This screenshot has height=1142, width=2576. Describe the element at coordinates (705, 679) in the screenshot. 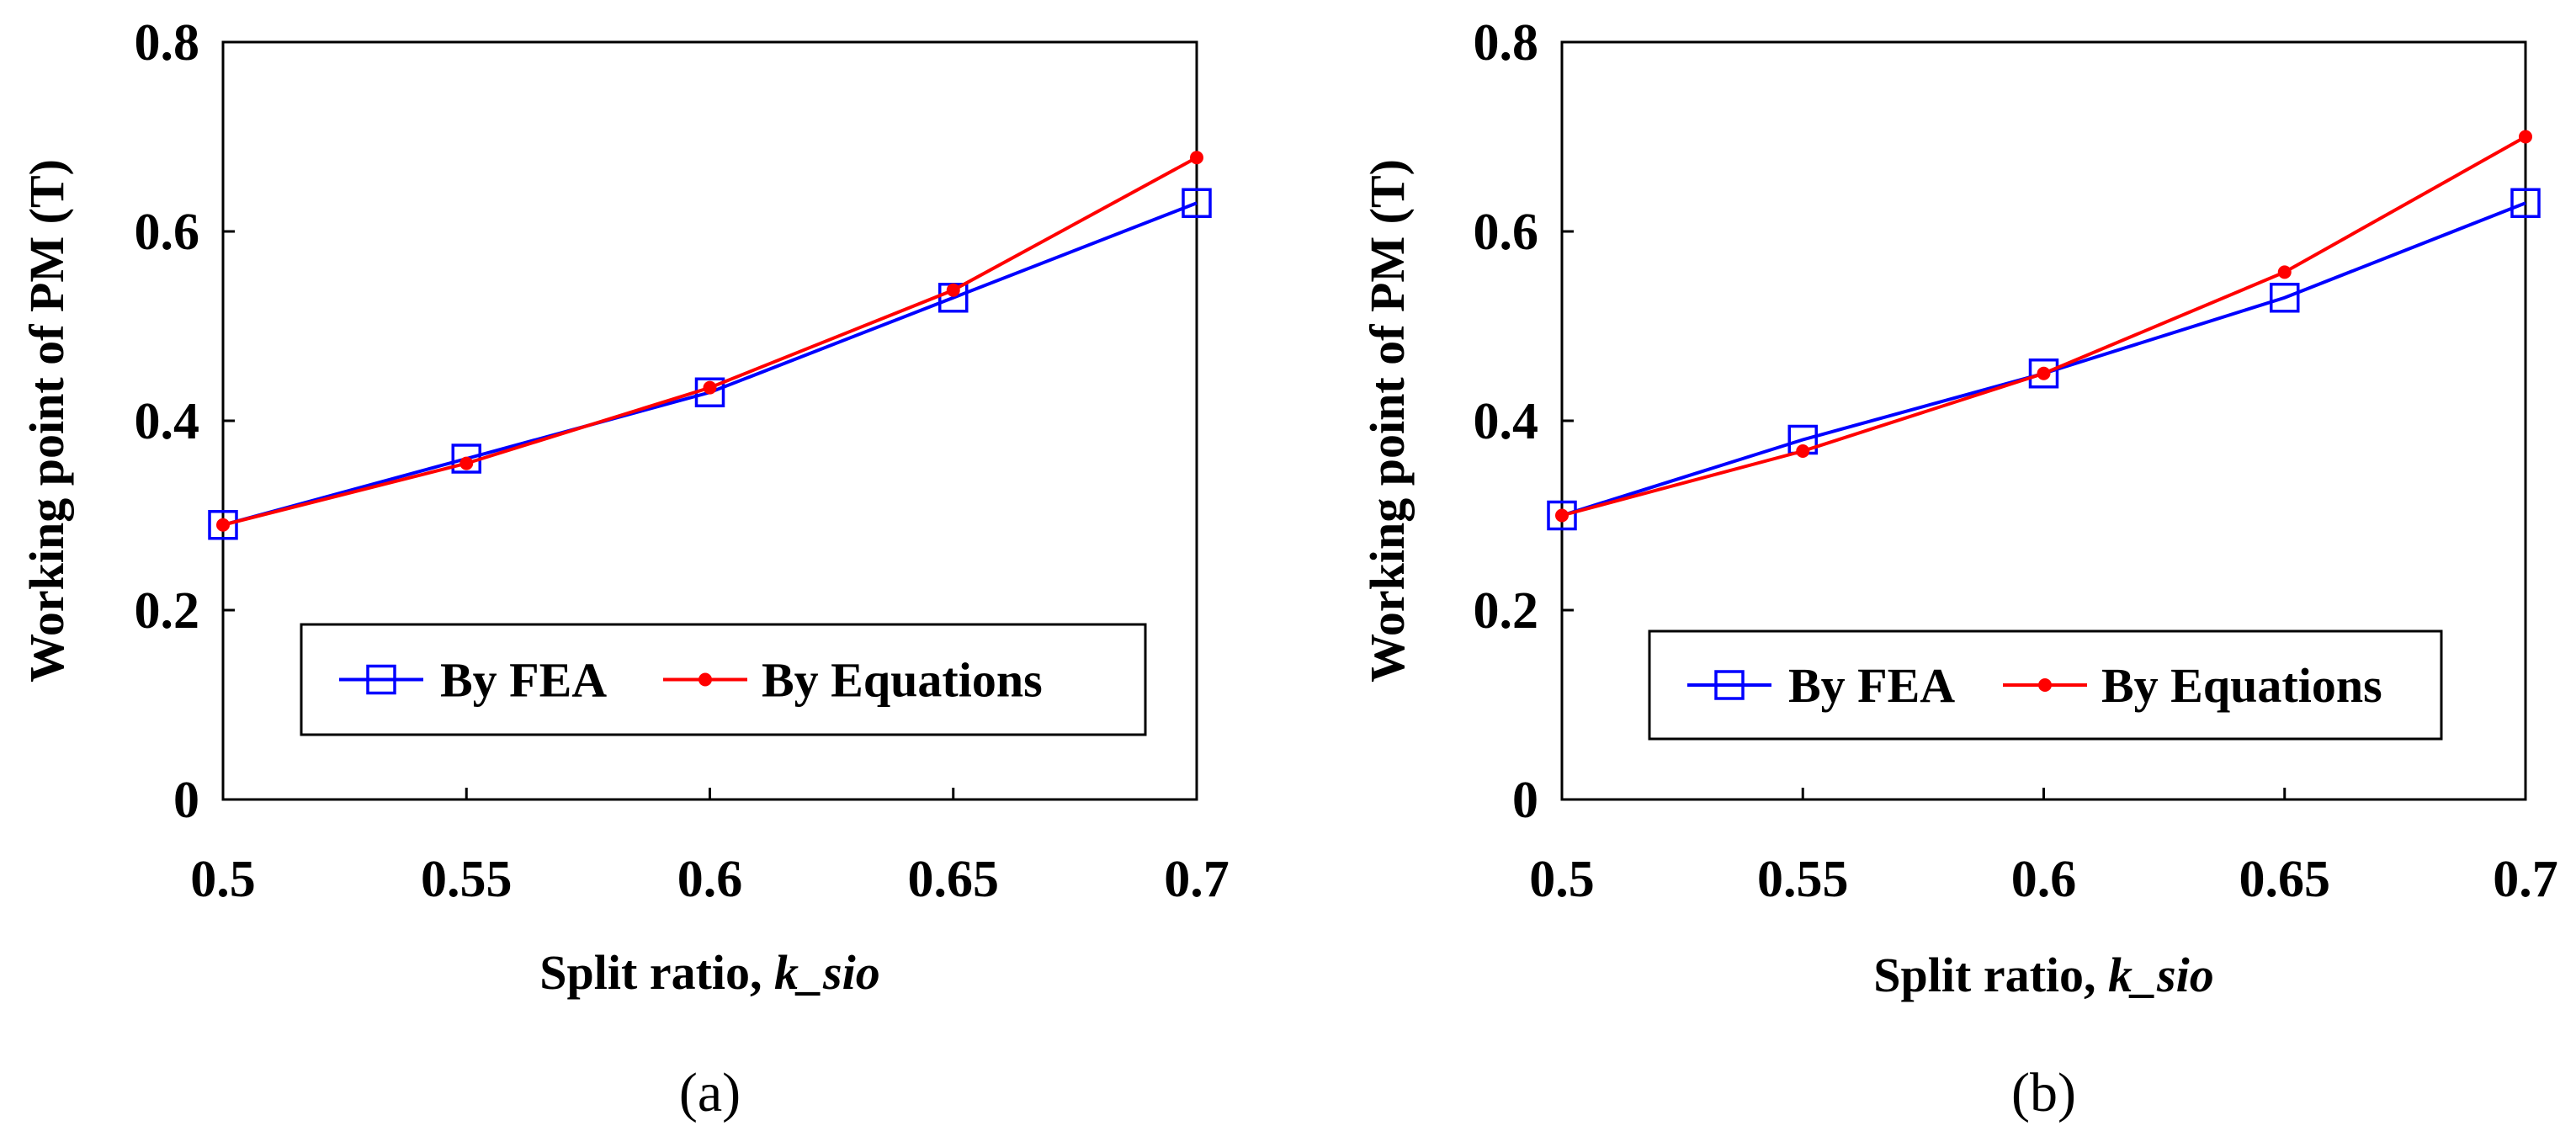

I see `chart-a-legend-entry-equations-marker` at that location.